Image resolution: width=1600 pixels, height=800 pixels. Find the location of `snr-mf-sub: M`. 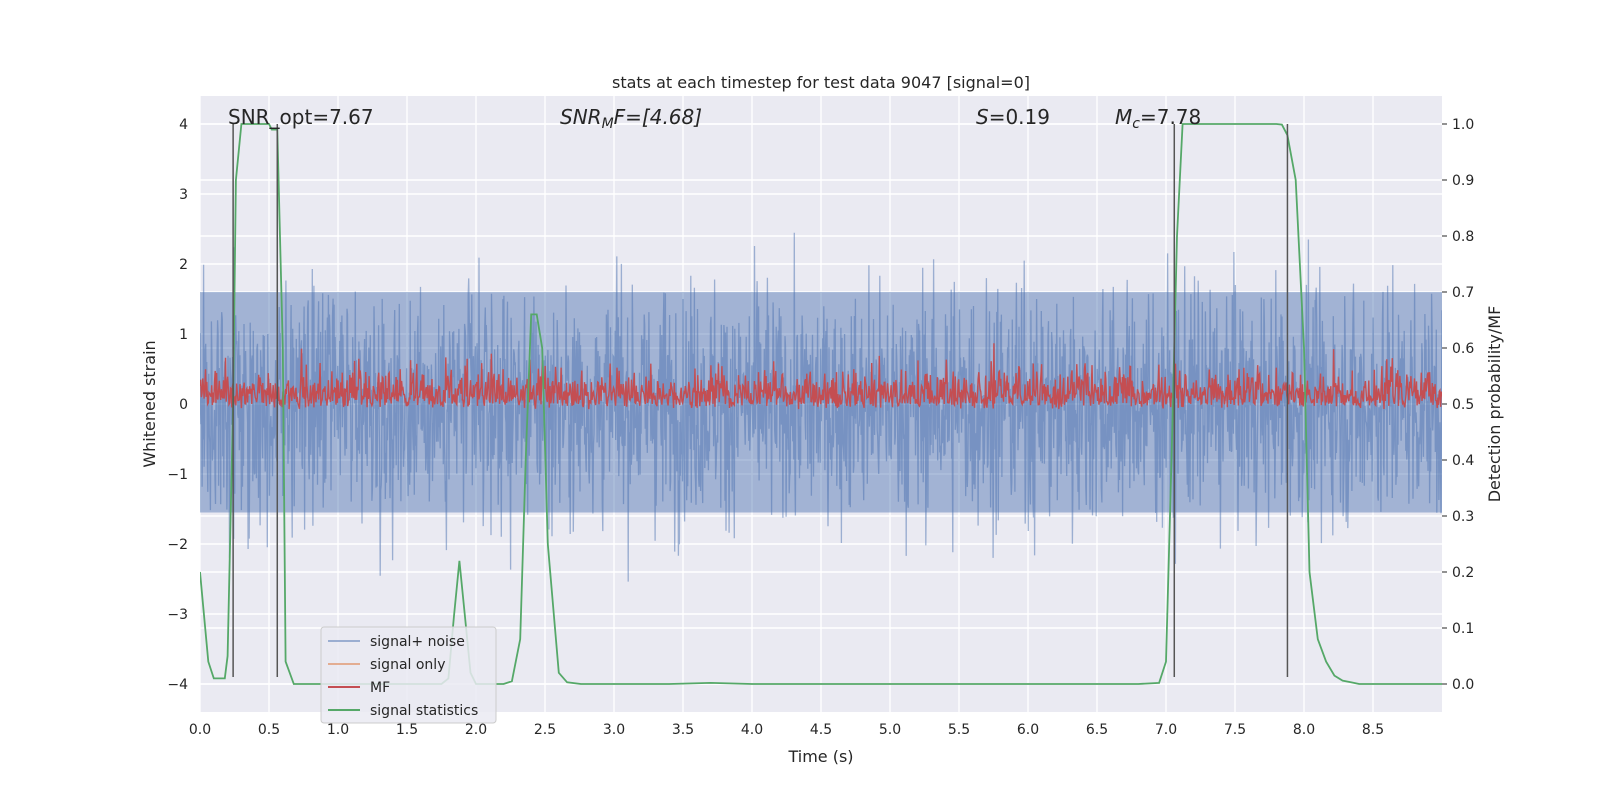

snr-mf-sub: M is located at coordinates (608, 124).